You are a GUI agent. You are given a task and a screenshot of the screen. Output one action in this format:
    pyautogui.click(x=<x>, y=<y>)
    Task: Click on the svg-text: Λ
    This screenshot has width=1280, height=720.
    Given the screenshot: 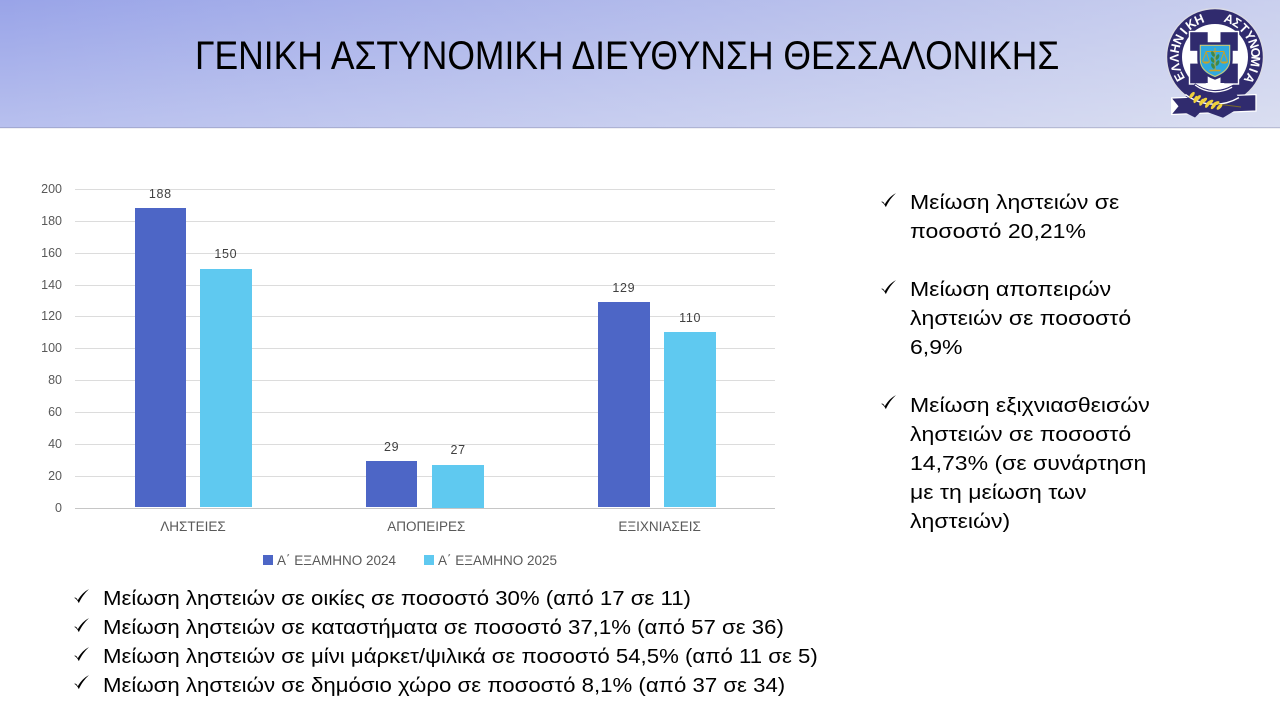 What is the action you would take?
    pyautogui.click(x=1174, y=57)
    